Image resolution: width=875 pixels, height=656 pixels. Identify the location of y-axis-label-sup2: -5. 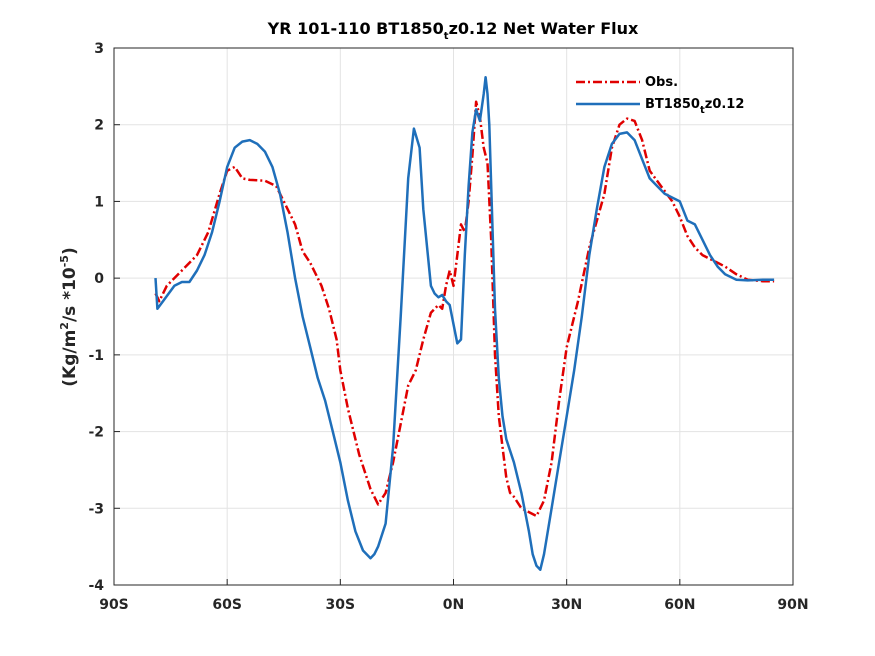
(64, 261).